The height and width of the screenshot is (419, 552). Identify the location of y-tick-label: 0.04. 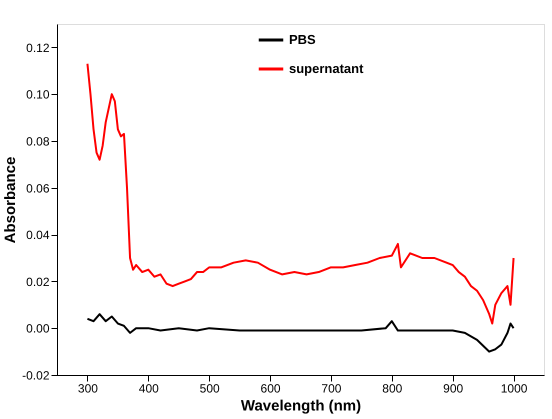
(38, 235).